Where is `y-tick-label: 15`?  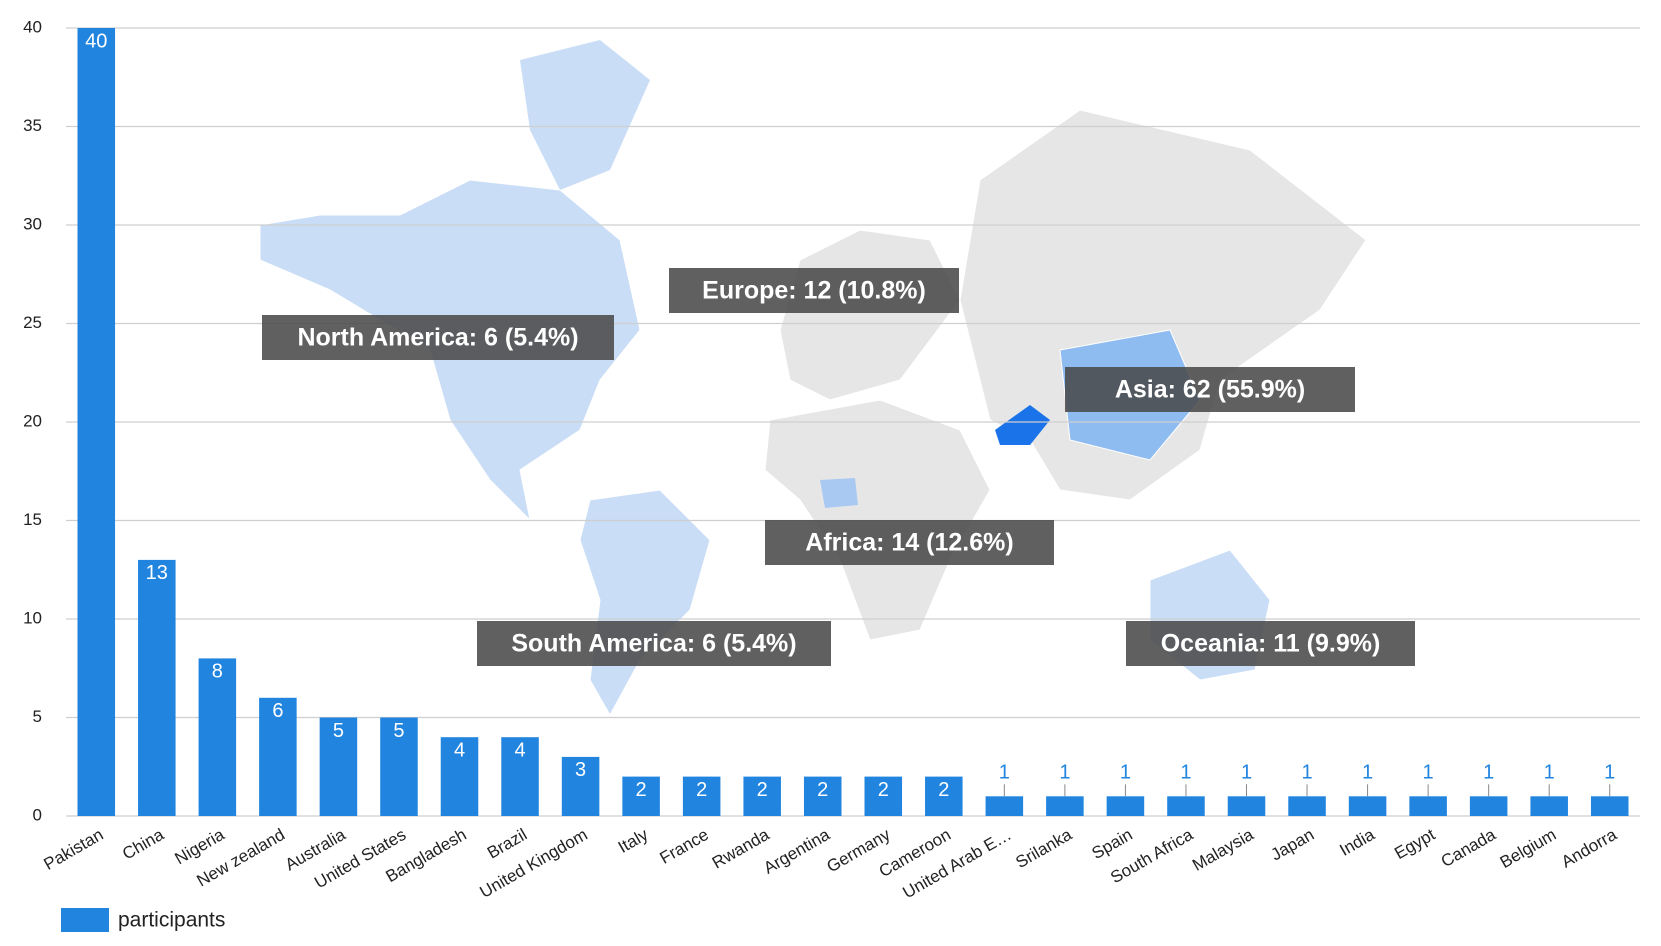
y-tick-label: 15 is located at coordinates (32, 519).